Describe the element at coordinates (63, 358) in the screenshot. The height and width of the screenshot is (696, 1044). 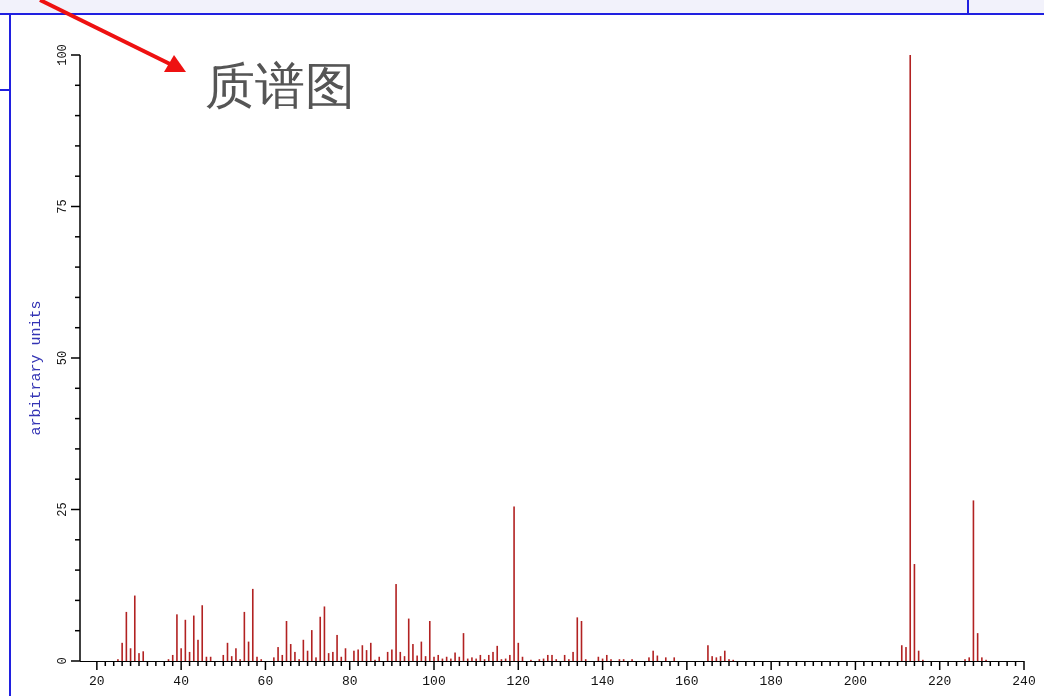
I see `y-tick-label: 50` at that location.